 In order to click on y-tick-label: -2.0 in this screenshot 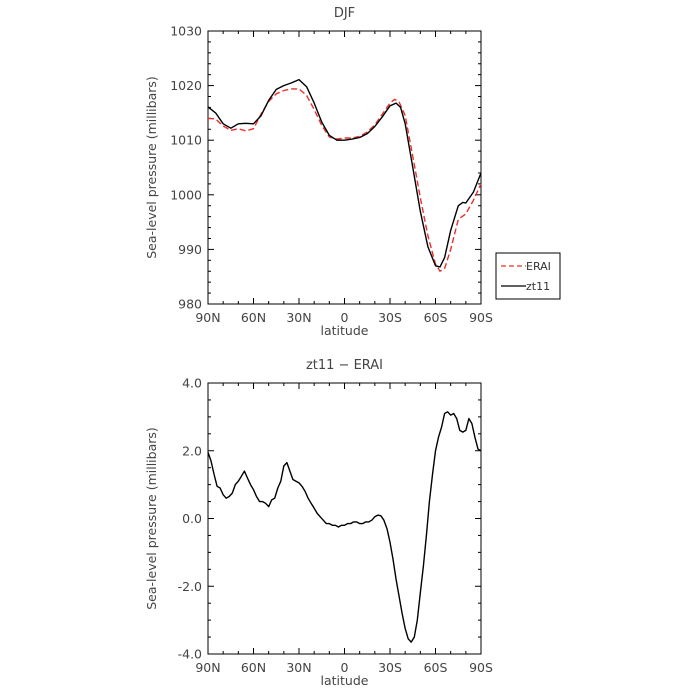, I will do `click(190, 586)`.